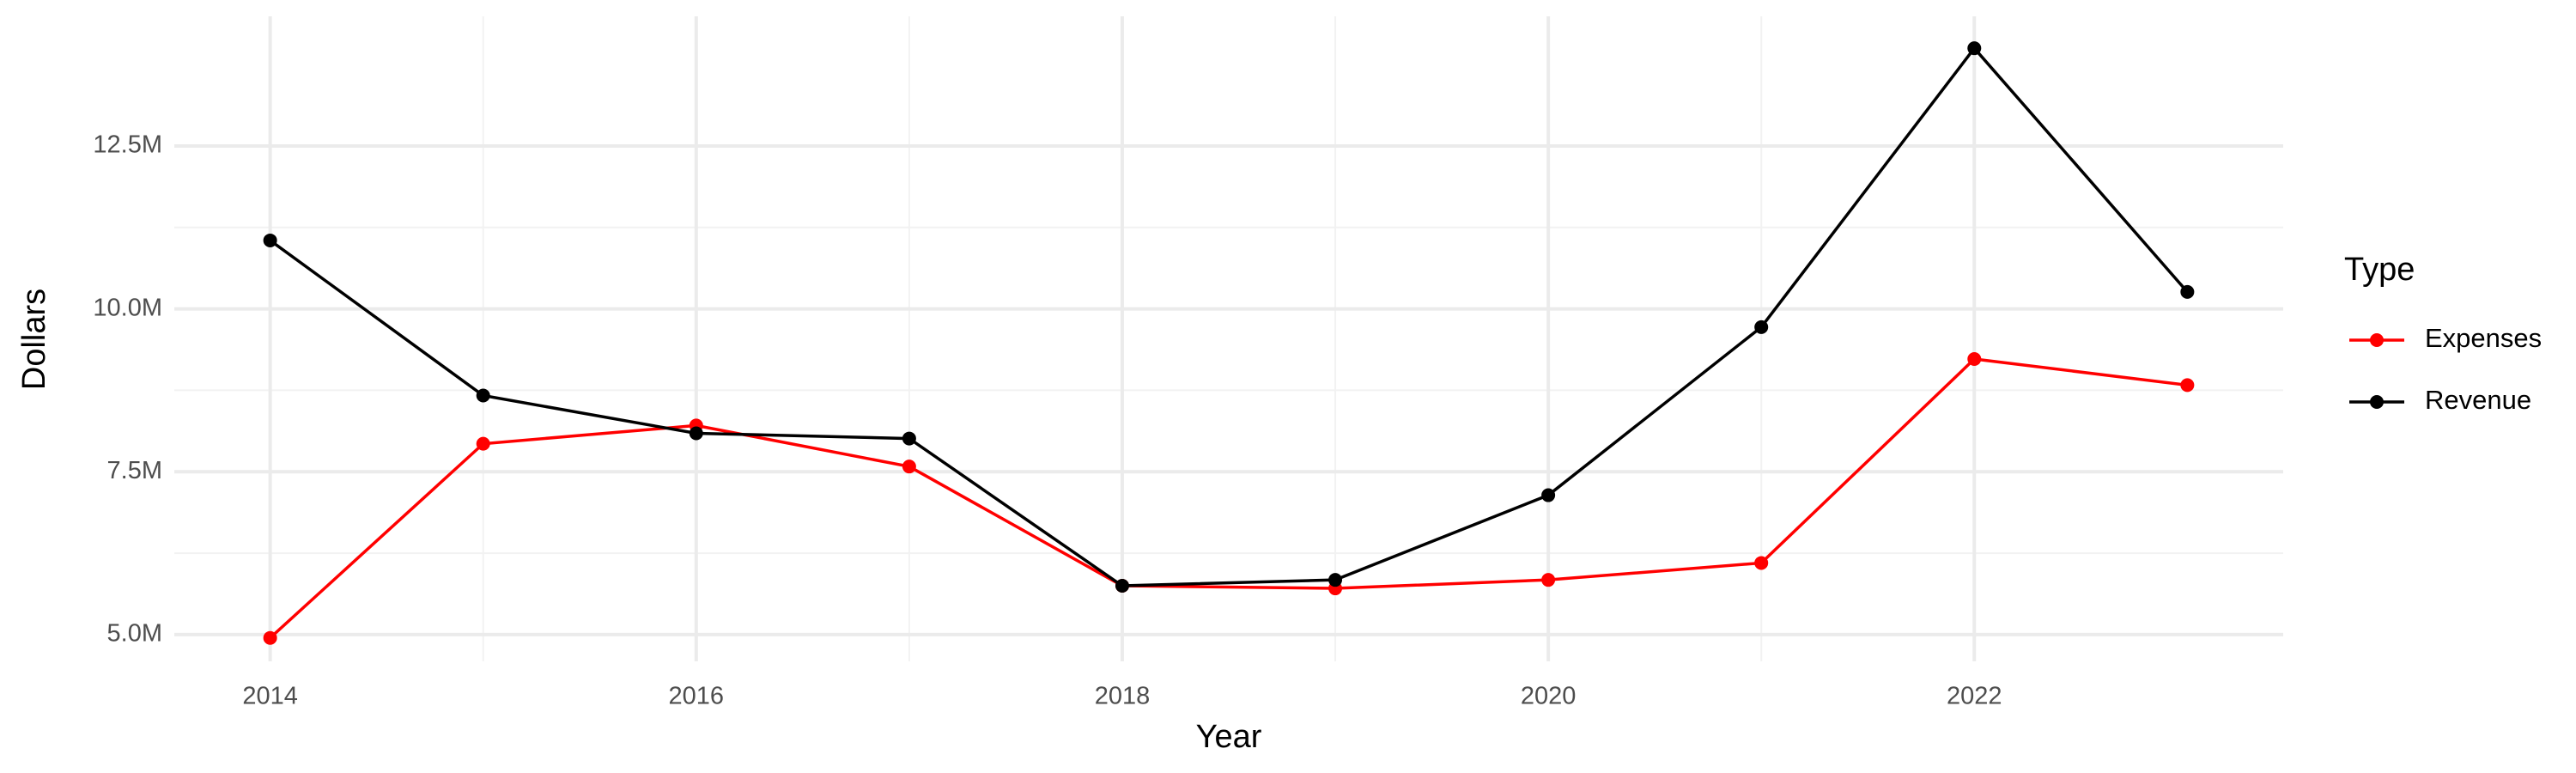 This screenshot has width=2576, height=773. I want to click on x-tick-label: 2020, so click(1549, 696).